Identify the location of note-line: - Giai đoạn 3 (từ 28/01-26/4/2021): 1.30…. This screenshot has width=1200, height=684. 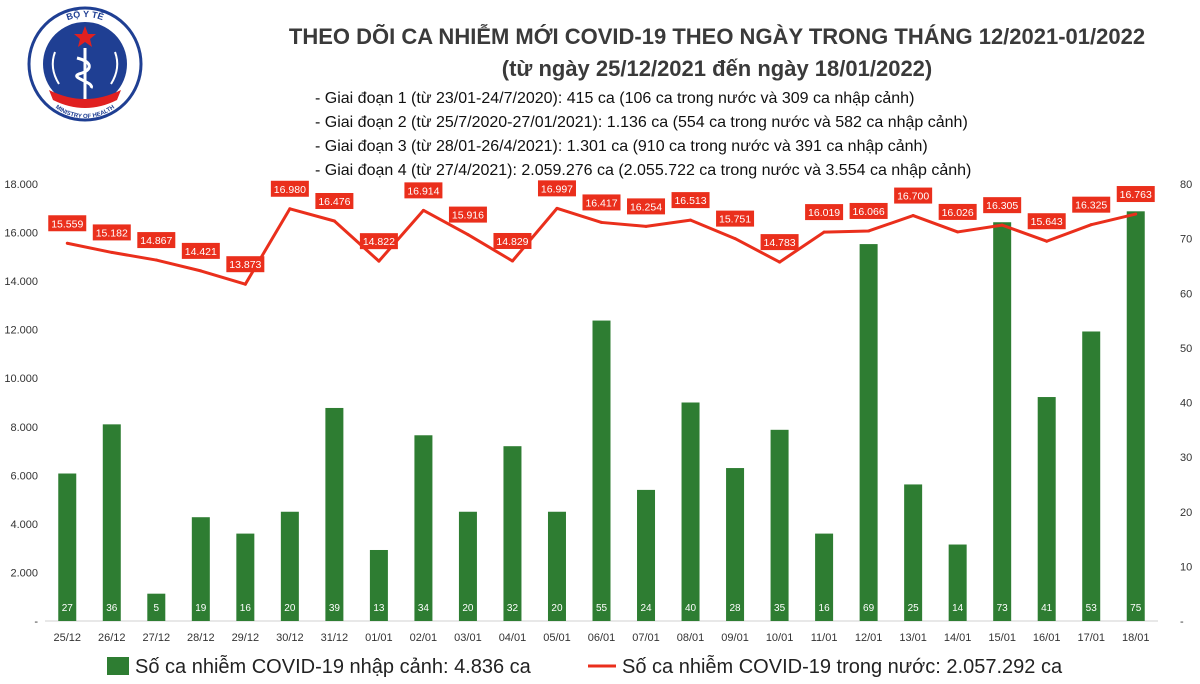
(621, 146).